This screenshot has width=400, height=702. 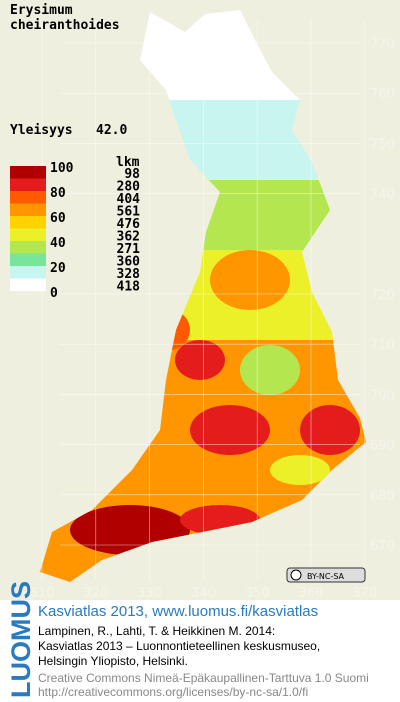 I want to click on scale-label: 20, so click(x=58, y=268).